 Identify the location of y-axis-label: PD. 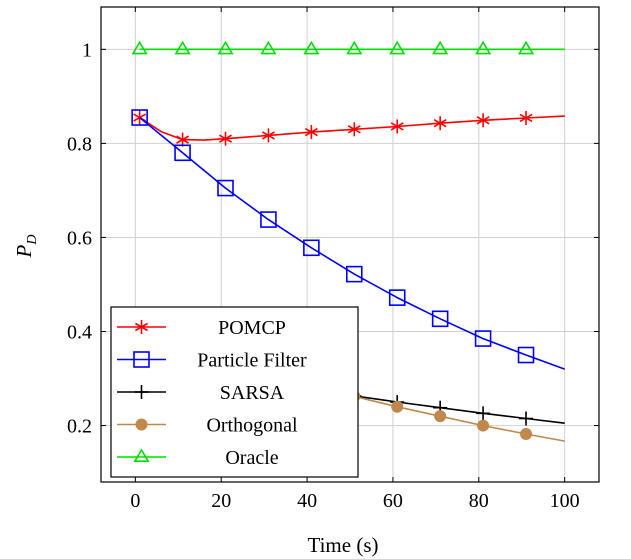
(26, 247).